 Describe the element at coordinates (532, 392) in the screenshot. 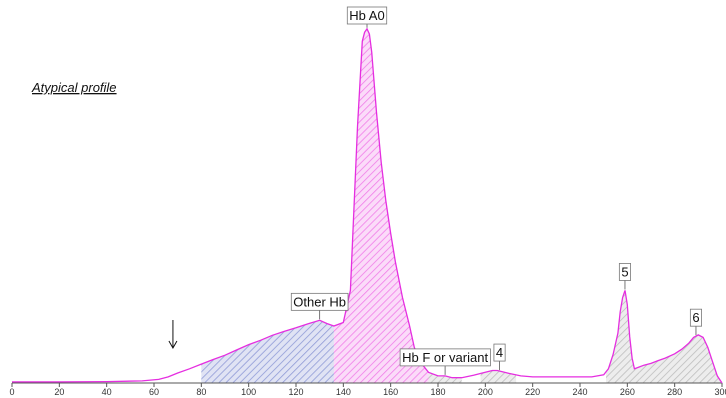

I see `x-tick-label: 220` at that location.